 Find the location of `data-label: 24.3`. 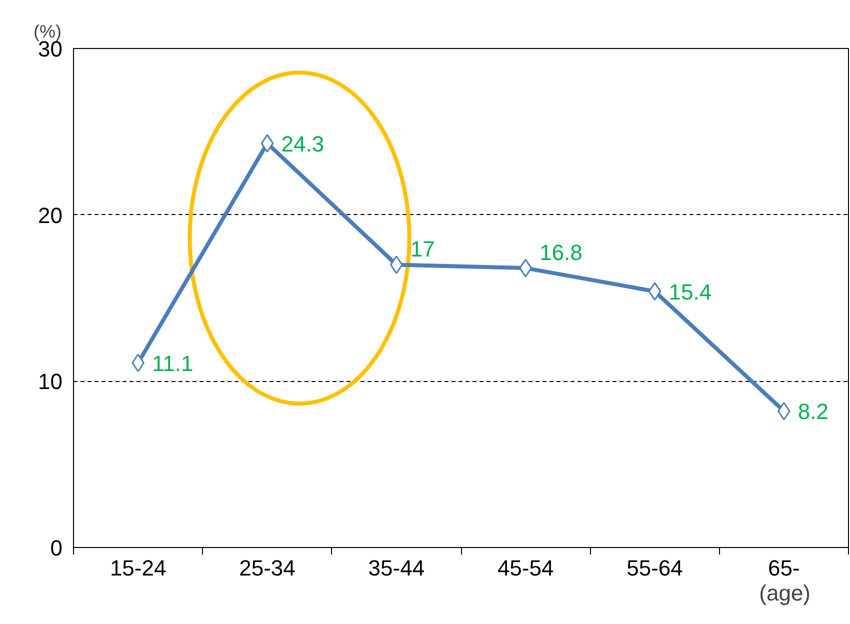

data-label: 24.3 is located at coordinates (302, 143).